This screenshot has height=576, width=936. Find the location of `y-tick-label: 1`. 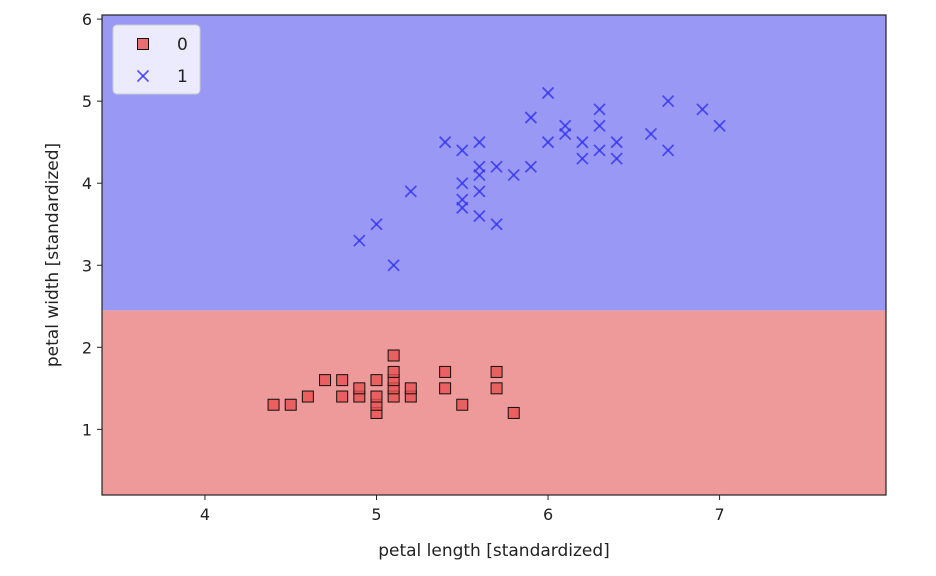

y-tick-label: 1 is located at coordinates (87, 429).